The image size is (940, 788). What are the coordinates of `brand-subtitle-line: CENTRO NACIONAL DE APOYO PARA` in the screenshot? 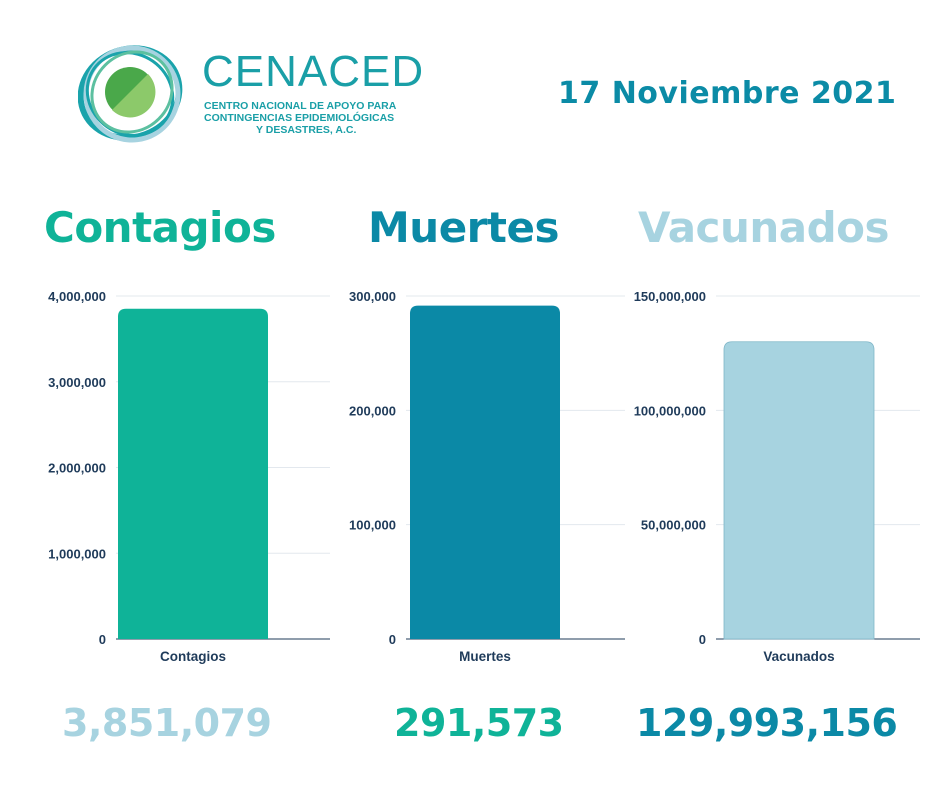 It's located at (300, 106).